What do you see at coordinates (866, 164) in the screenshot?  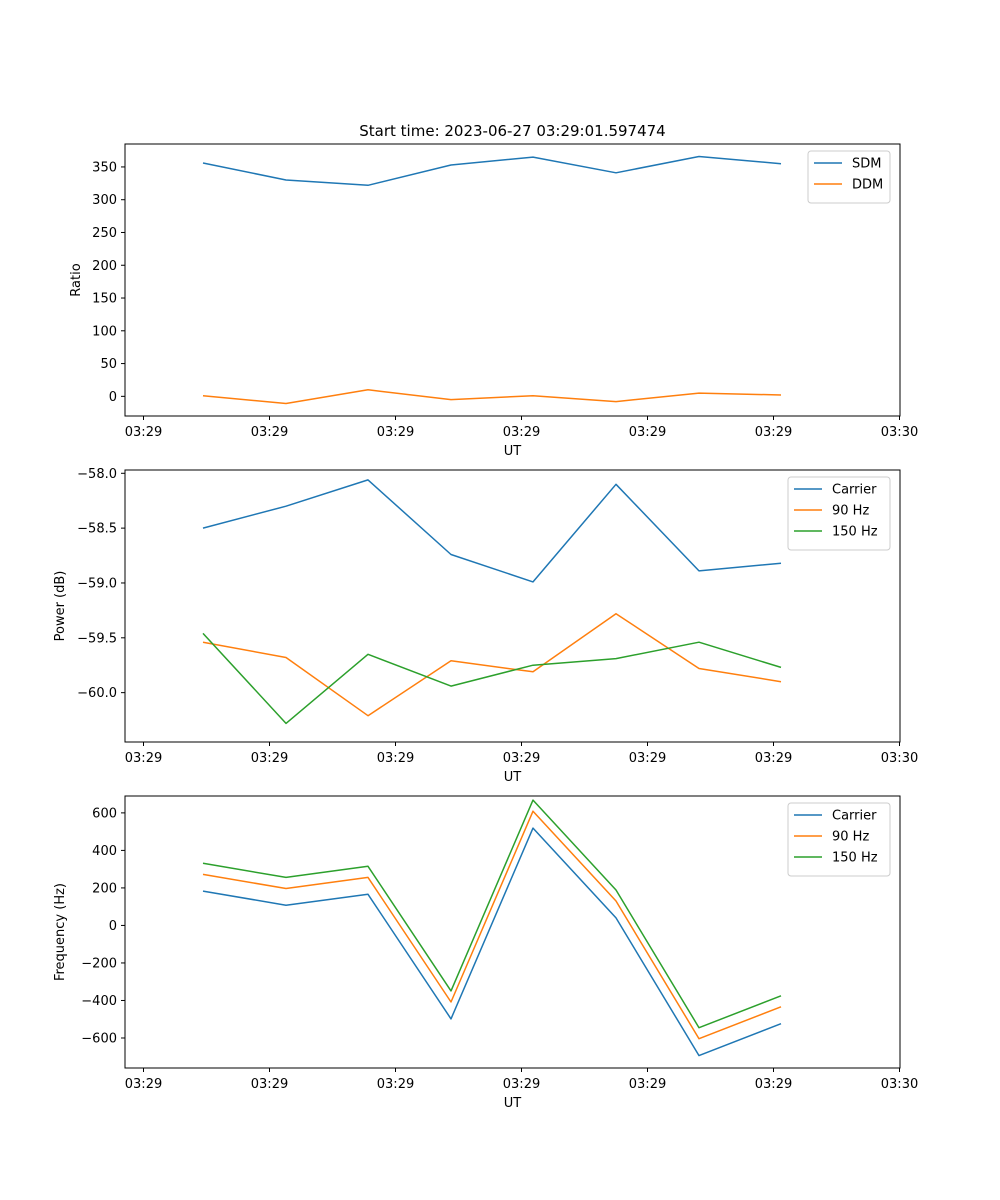 I see `legend-label: SDM` at bounding box center [866, 164].